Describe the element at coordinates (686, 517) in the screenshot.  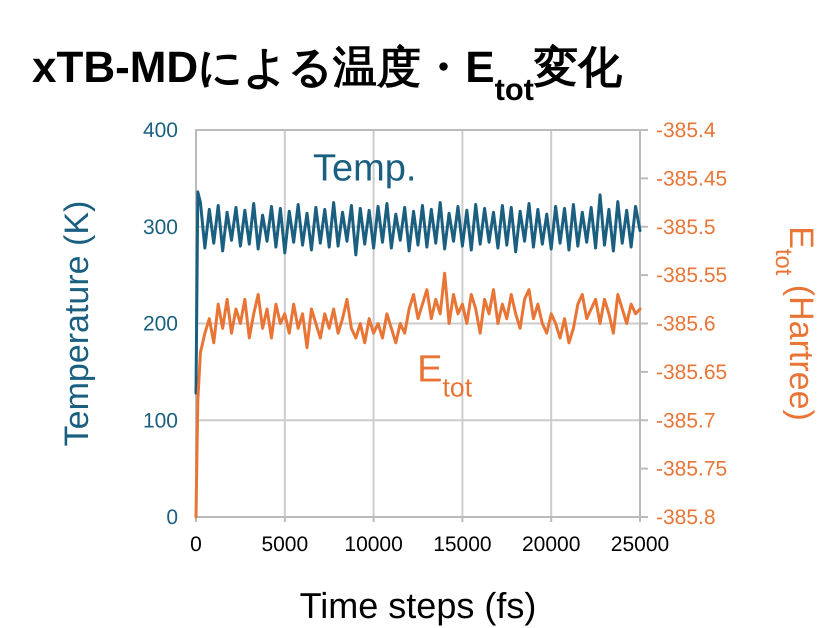
I see `y2-tick-label: -385.8` at that location.